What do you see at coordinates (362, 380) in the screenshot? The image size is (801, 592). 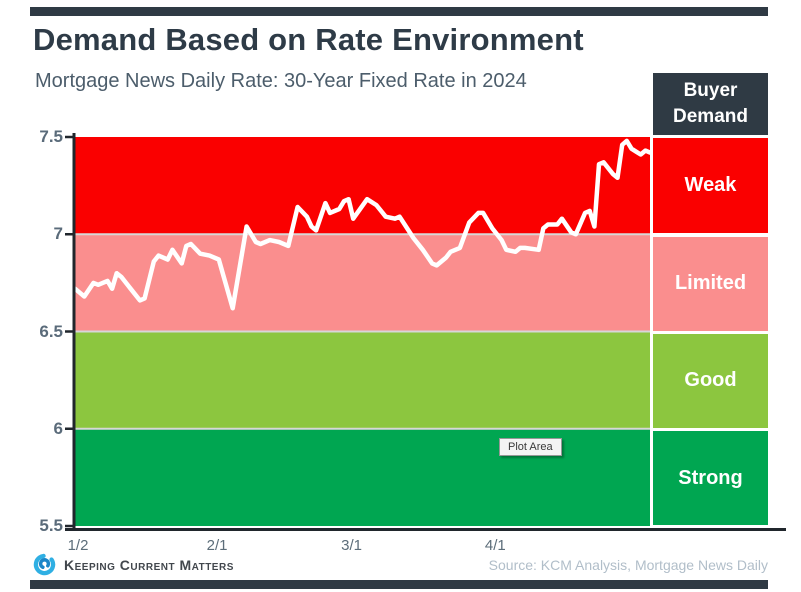 I see `plot-band-good` at bounding box center [362, 380].